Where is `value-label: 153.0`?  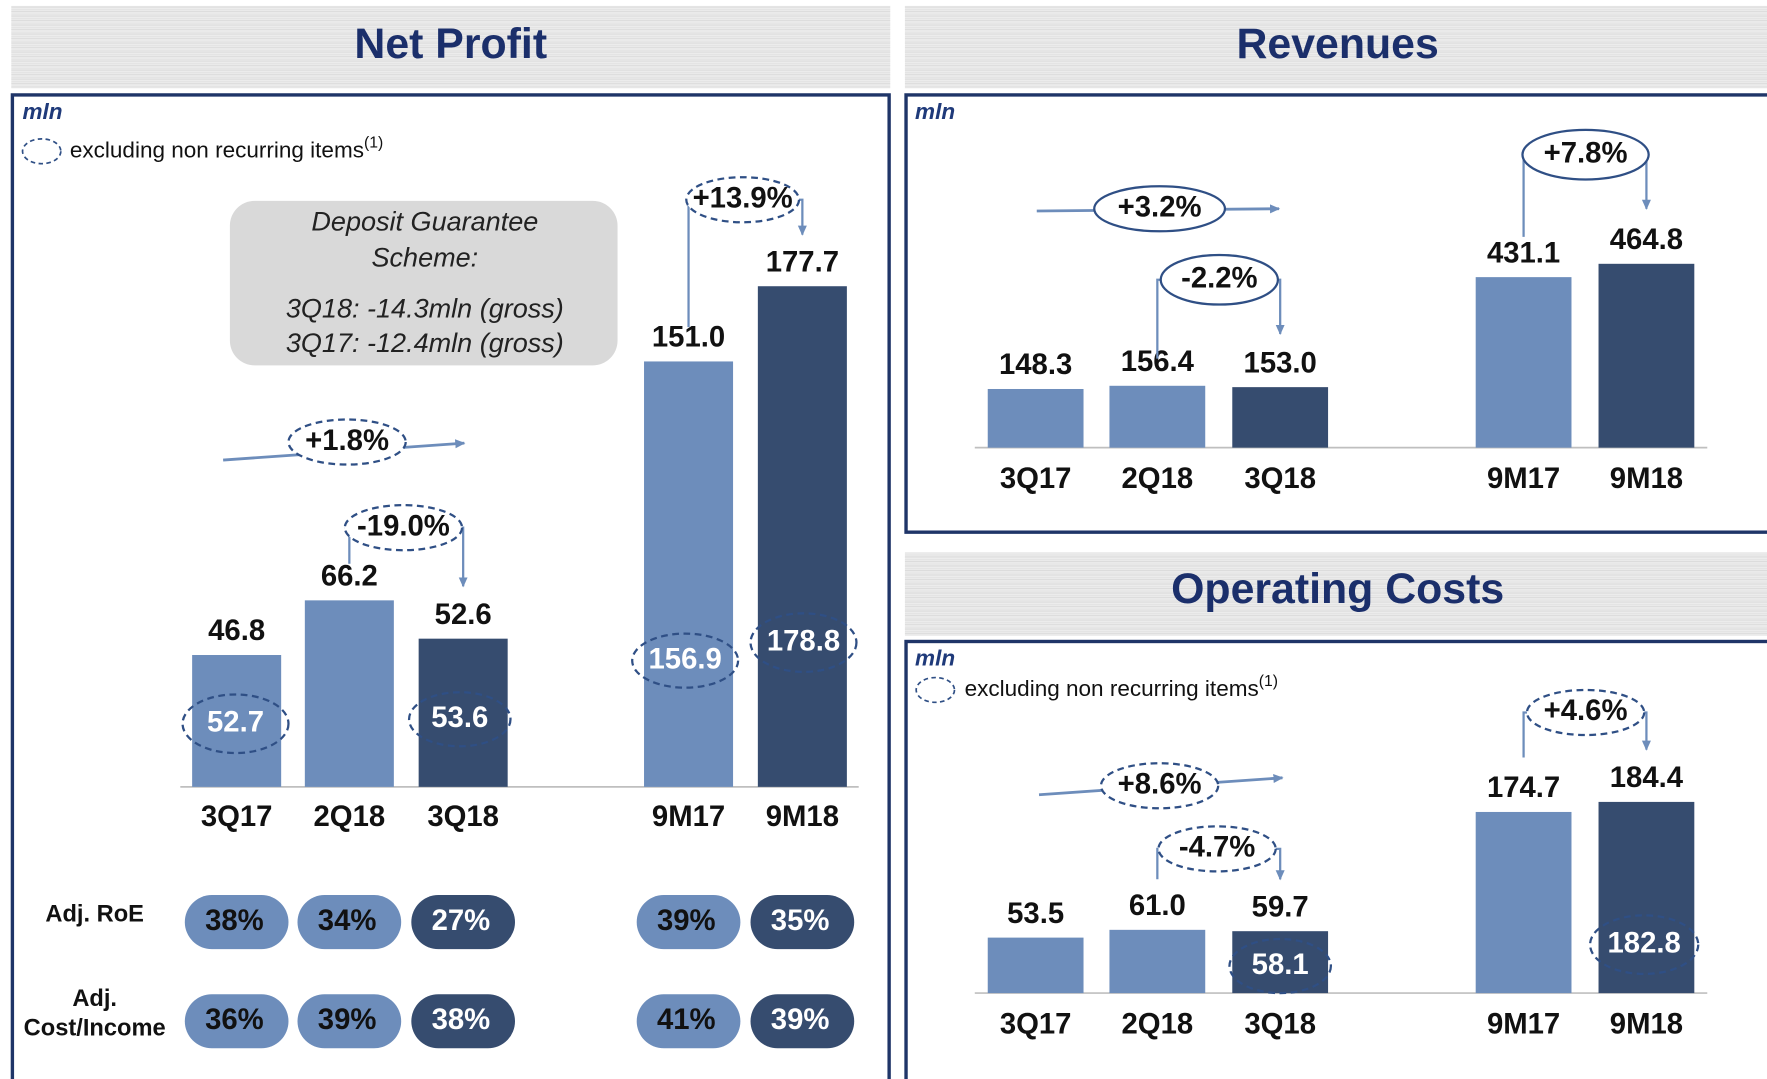
value-label: 153.0 is located at coordinates (1280, 362).